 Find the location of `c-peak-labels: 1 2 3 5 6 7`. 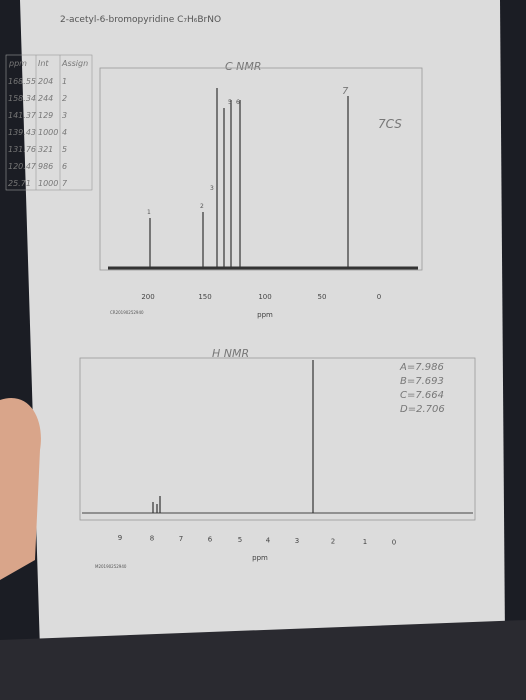

c-peak-labels: 1 2 3 5 6 7 is located at coordinates (248, 151).